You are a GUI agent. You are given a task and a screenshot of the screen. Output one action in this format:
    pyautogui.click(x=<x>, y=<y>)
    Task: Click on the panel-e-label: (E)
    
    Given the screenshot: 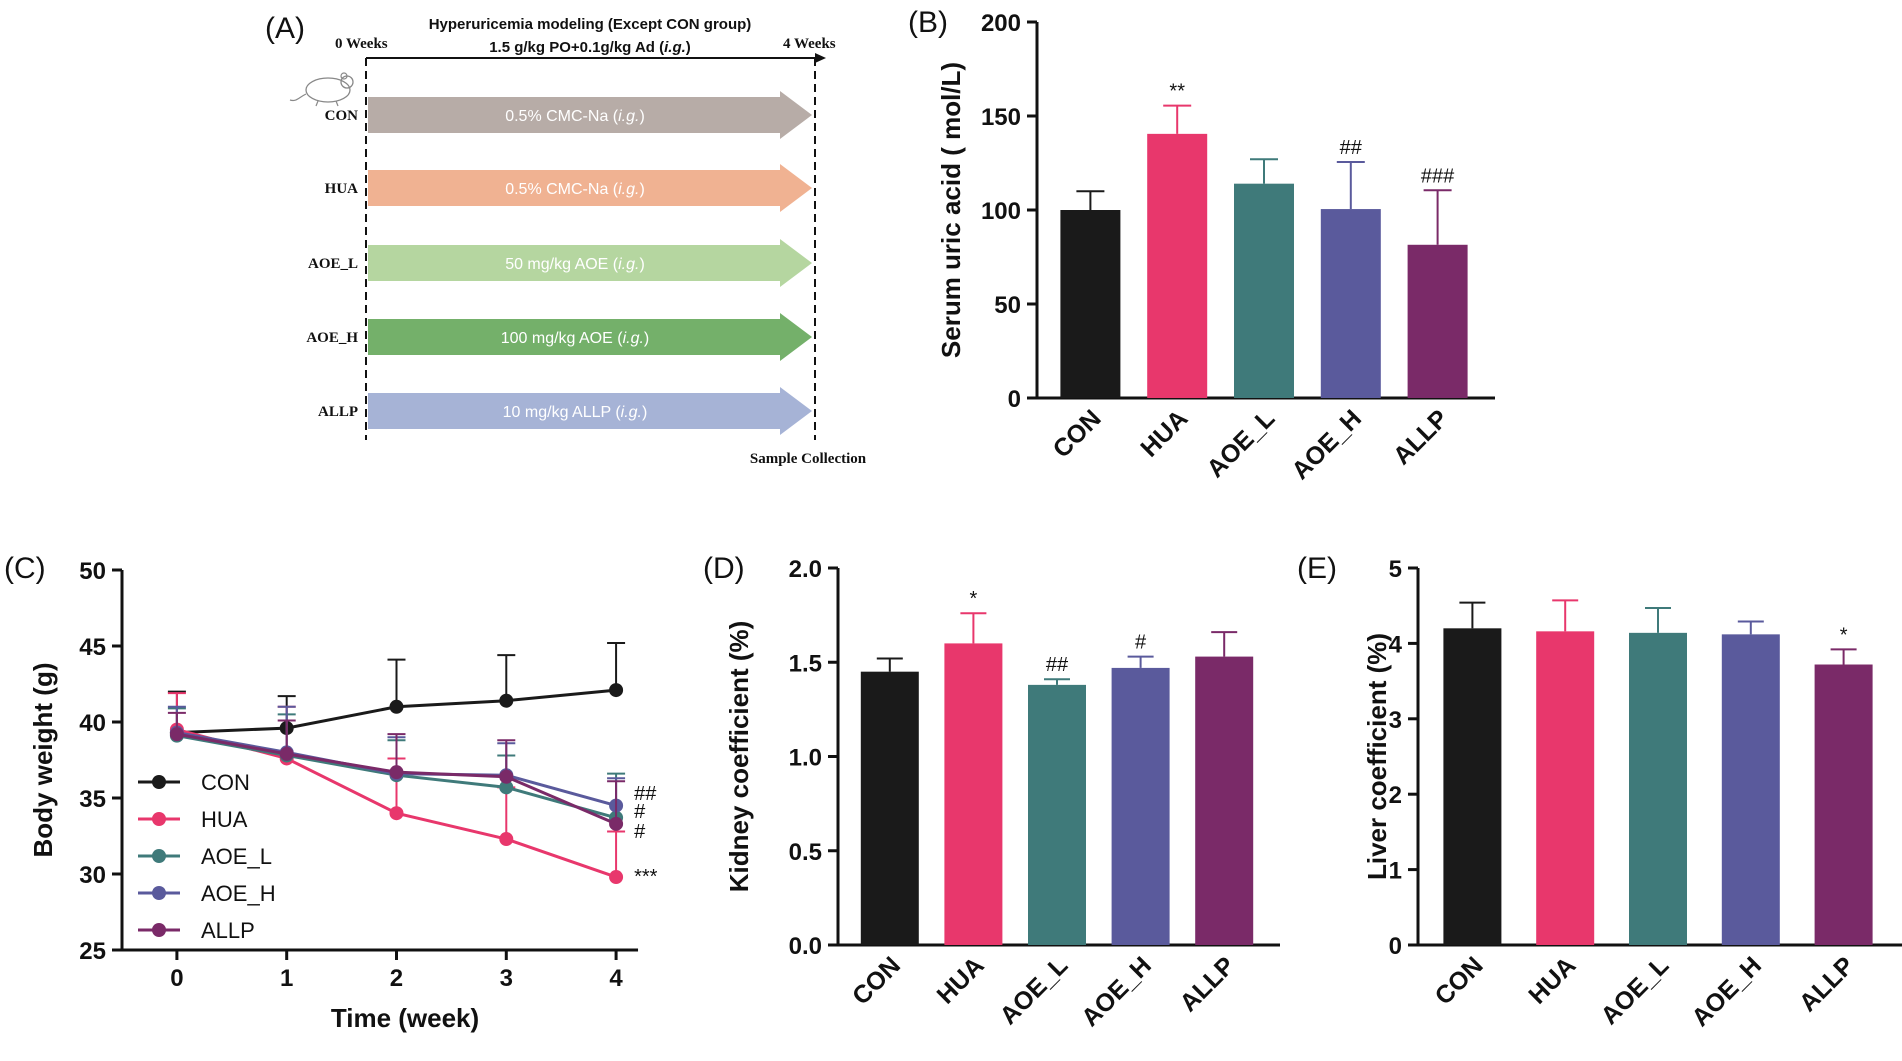 What is the action you would take?
    pyautogui.click(x=1317, y=568)
    